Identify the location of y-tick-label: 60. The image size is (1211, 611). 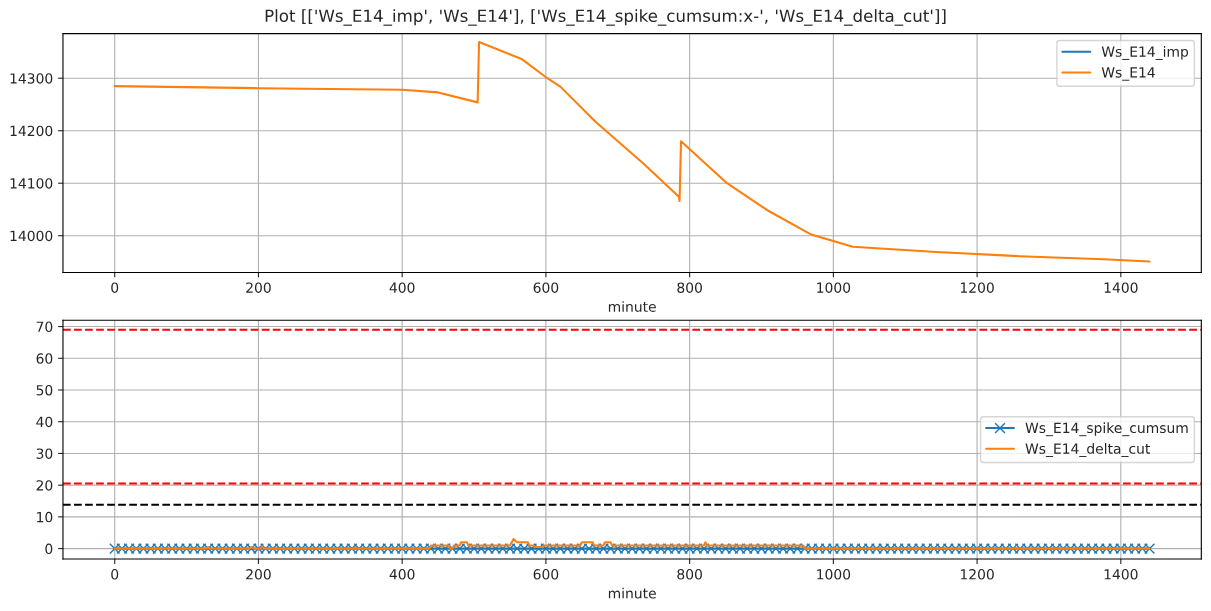
(44, 358).